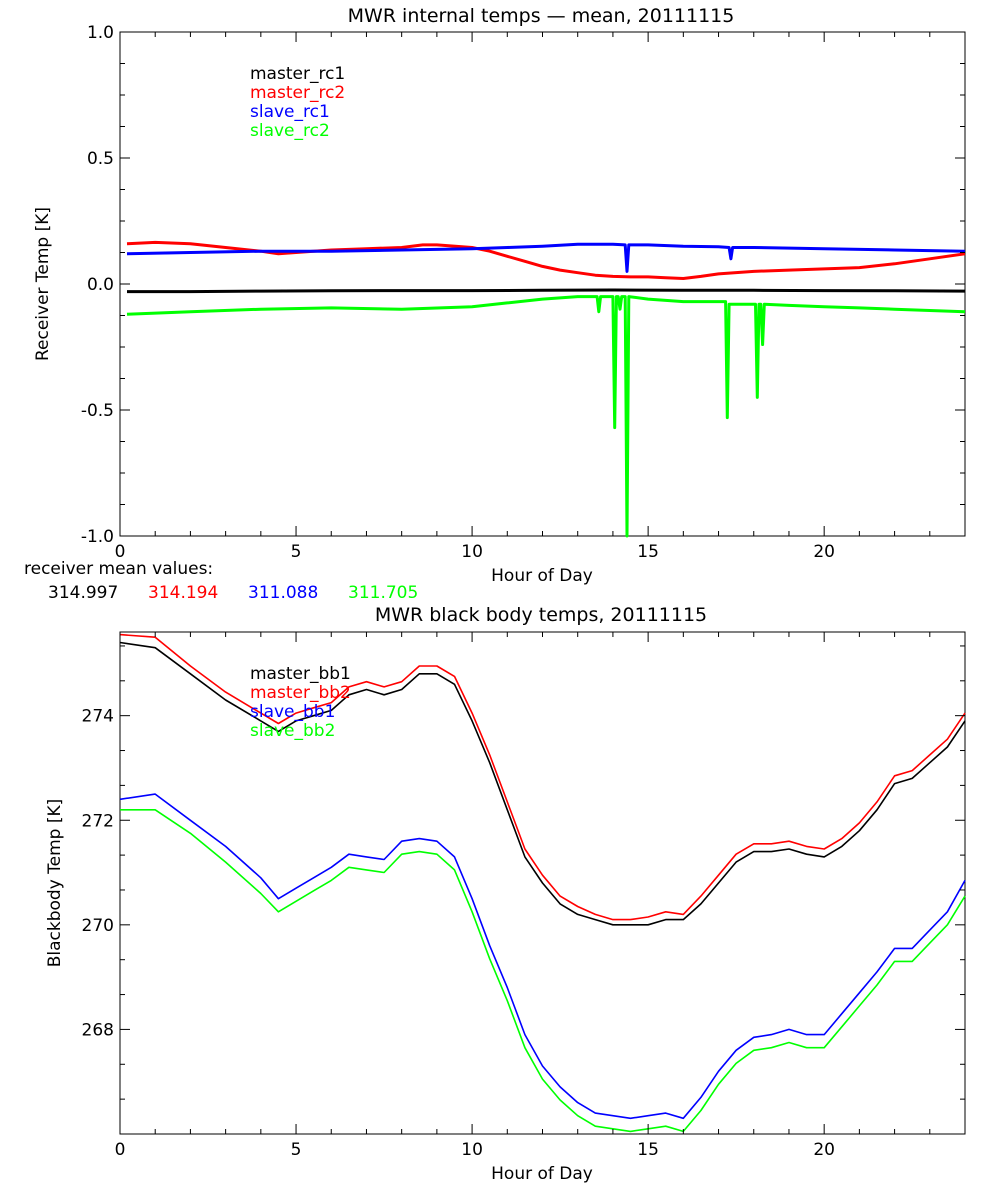 The image size is (1000, 1200). Describe the element at coordinates (120, 1150) in the screenshot. I see `blackbody-x-tick-label: 0` at that location.